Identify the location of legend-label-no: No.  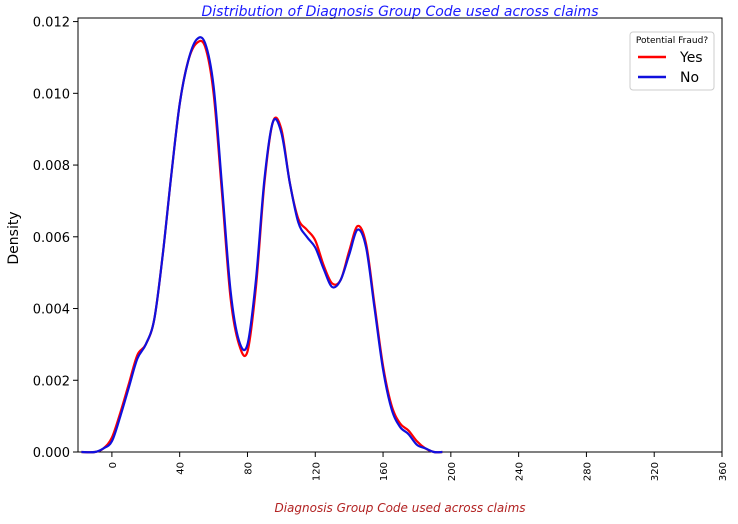
(689, 78).